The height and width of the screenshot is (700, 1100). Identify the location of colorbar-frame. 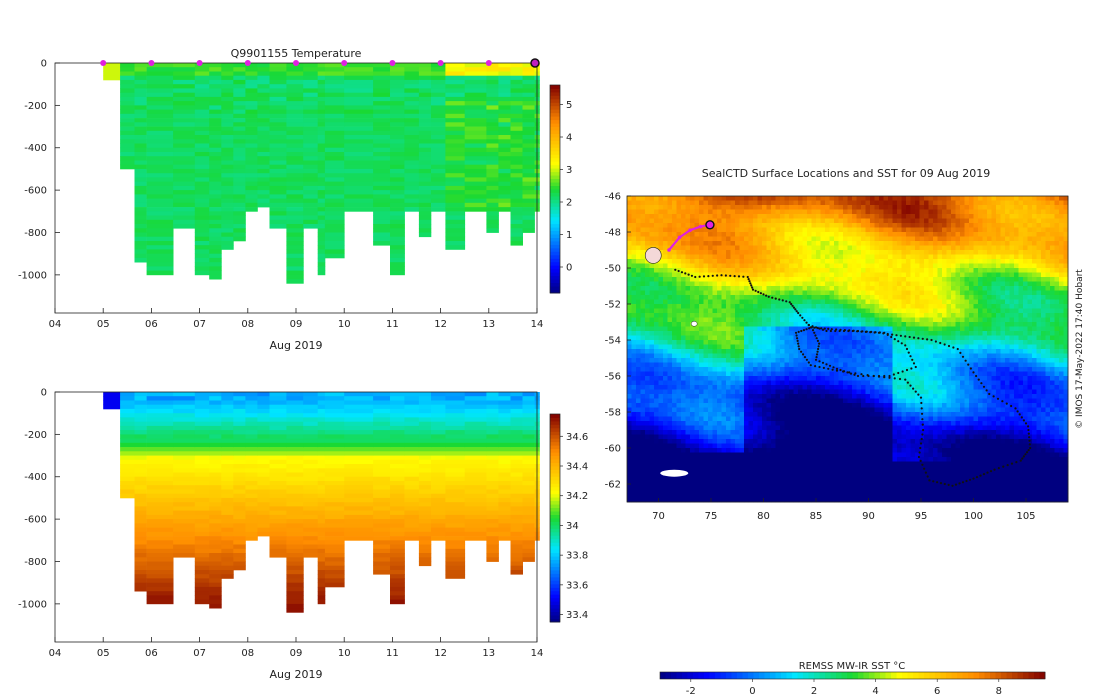
(555, 189).